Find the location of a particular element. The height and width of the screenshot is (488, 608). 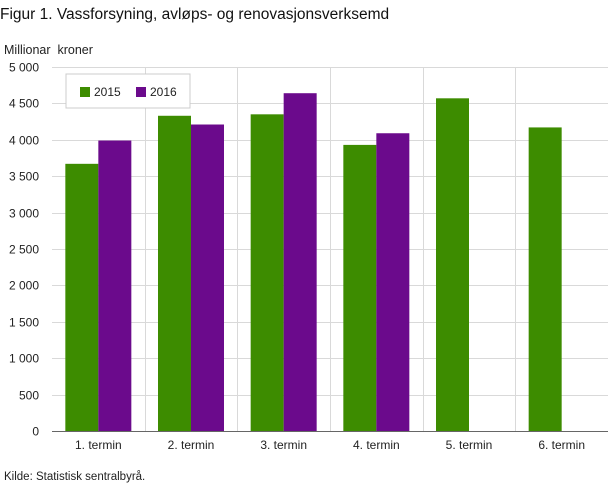

x-tick-label: 4. termin is located at coordinates (376, 445).